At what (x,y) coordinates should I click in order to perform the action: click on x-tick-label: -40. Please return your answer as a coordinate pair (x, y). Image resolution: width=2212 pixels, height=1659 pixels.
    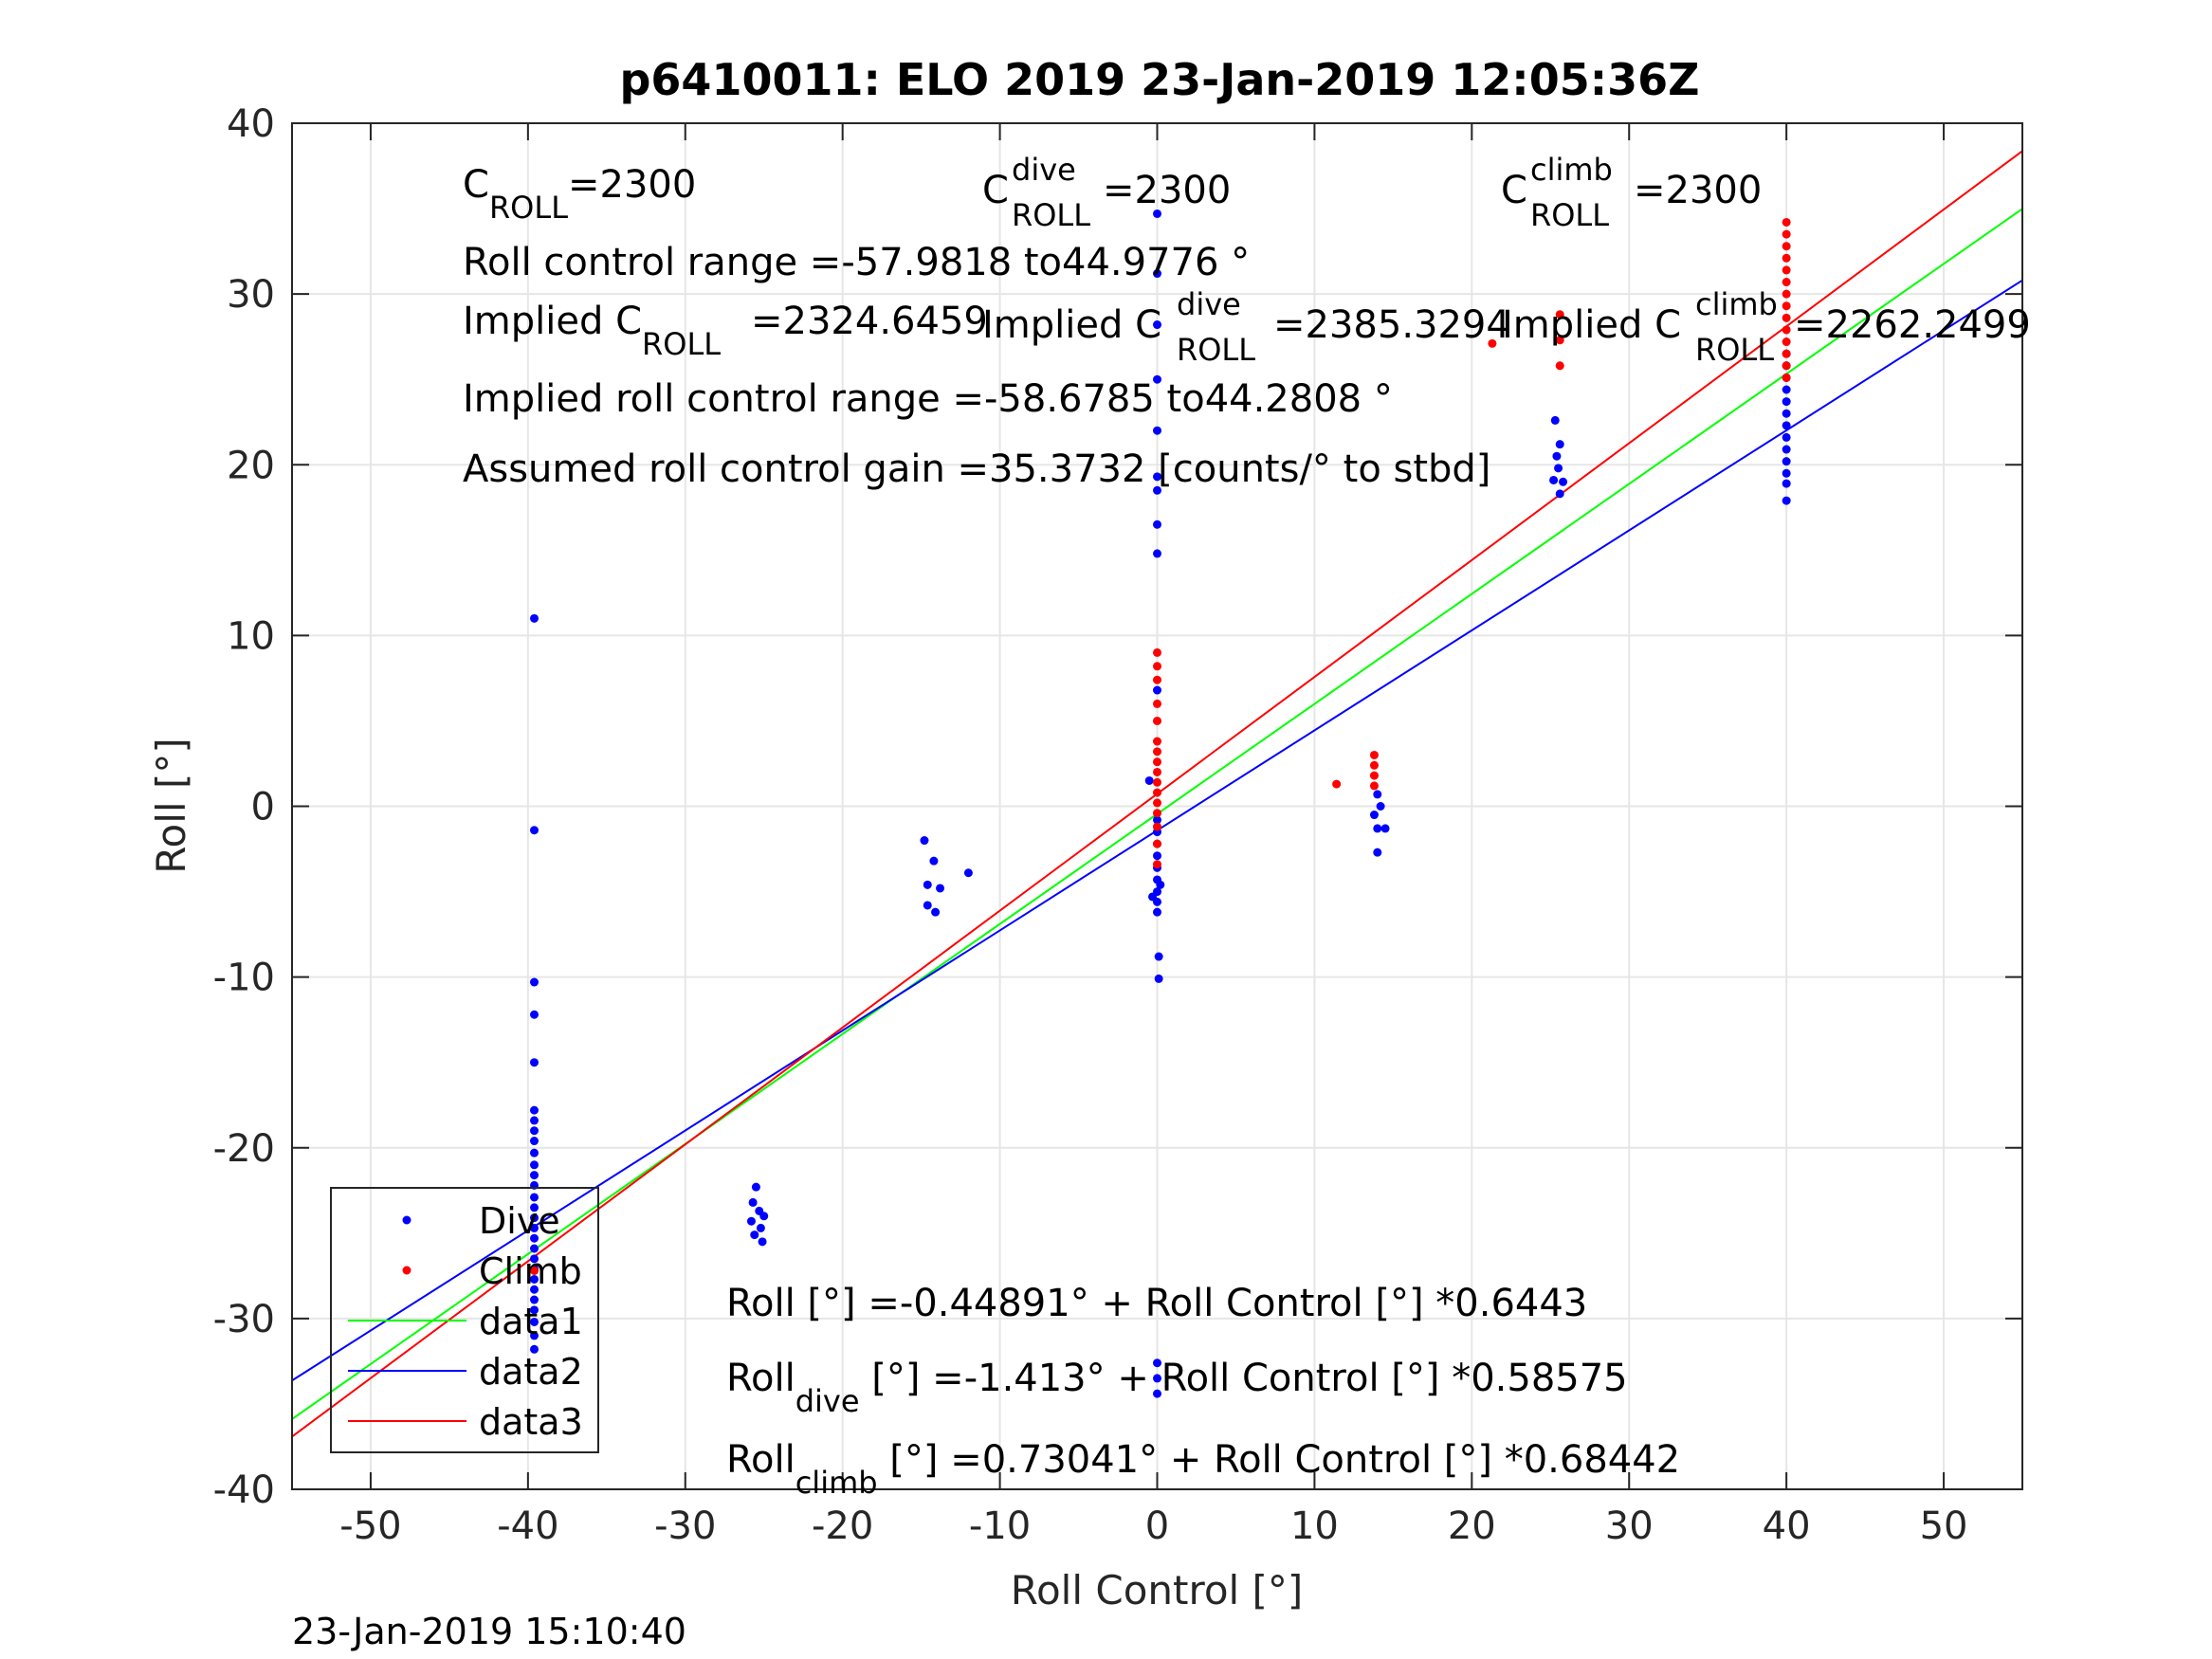
    Looking at the image, I should click on (527, 1526).